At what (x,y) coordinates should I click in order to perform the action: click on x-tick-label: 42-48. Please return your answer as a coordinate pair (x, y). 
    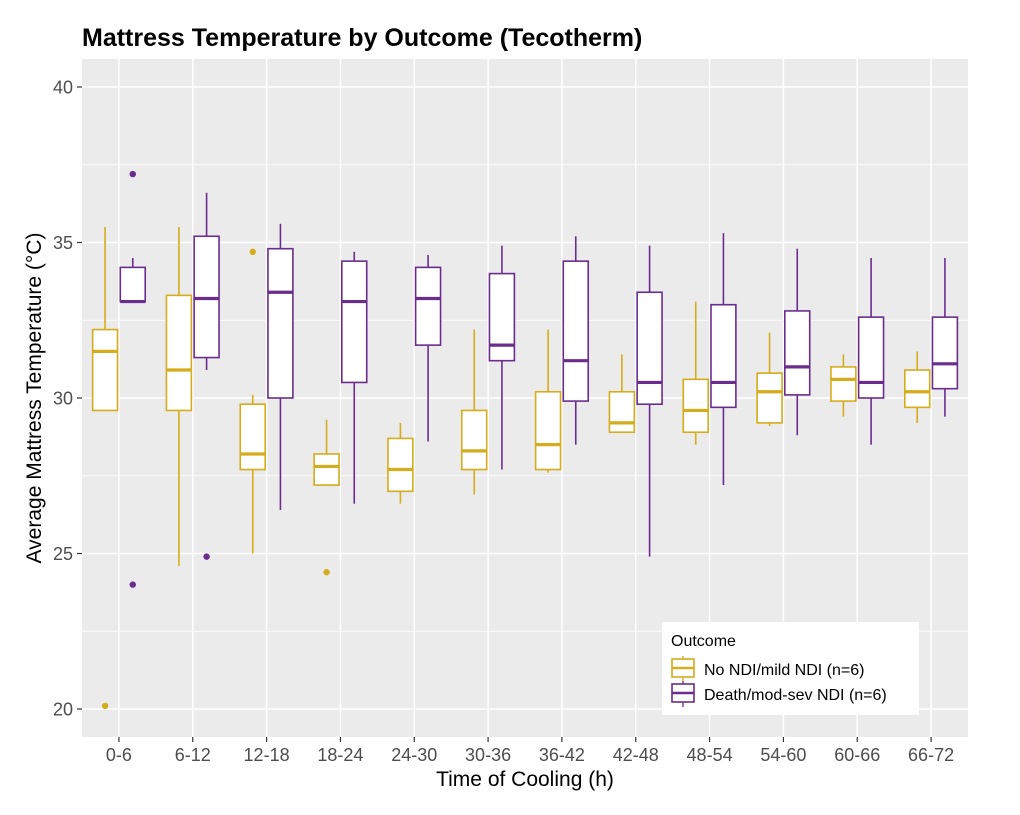
    Looking at the image, I should click on (636, 755).